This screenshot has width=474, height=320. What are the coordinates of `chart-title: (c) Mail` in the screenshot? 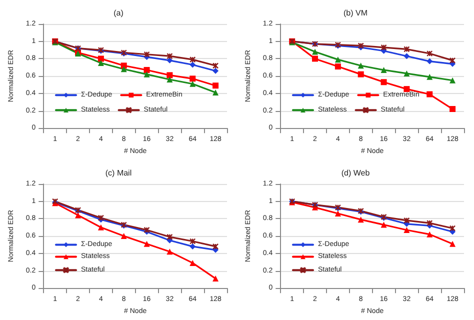 It's located at (118, 173).